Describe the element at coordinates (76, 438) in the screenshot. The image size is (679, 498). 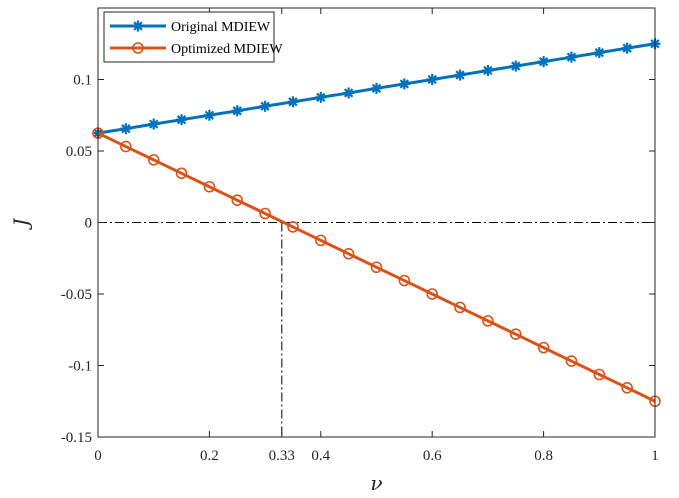
I see `y-tick-label: -0.15` at that location.